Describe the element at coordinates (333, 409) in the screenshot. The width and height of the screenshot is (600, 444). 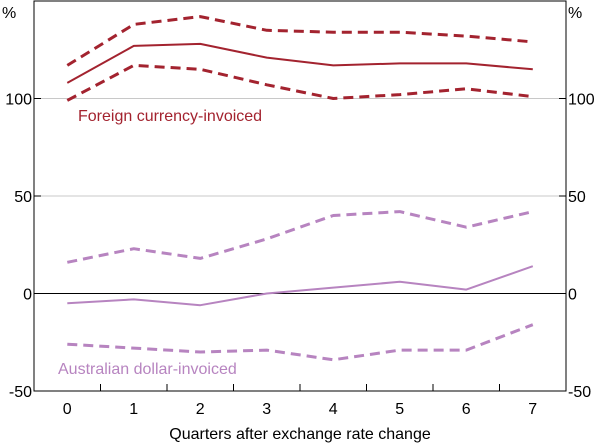
I see `x-tick-label: 4` at that location.